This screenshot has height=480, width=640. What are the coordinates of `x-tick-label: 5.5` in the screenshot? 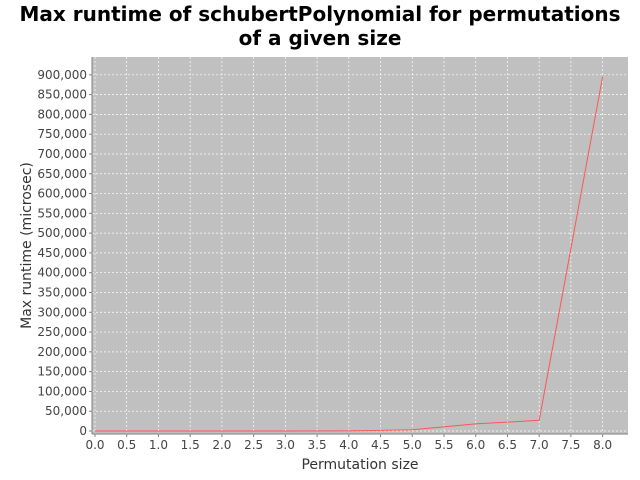 It's located at (443, 445).